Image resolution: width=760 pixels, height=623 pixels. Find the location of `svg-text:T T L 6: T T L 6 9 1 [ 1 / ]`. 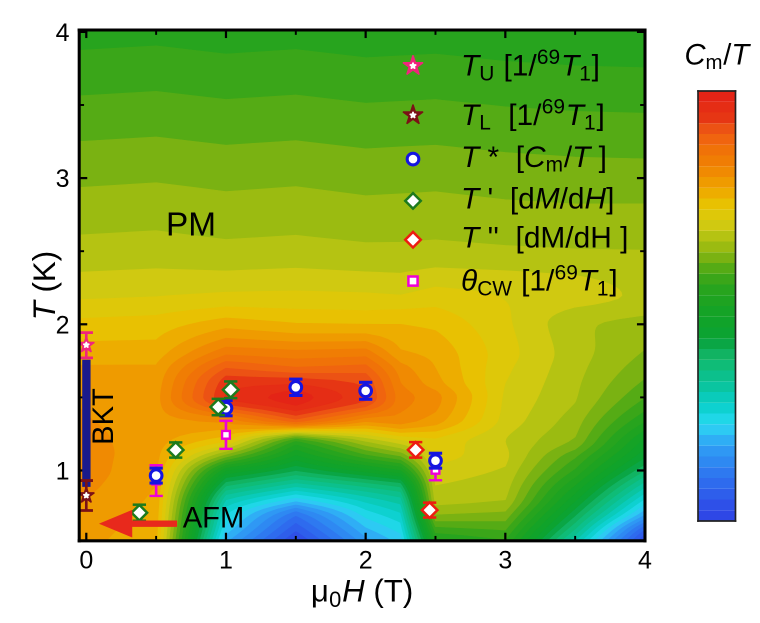

svg-text:T T L 6: T T L 6 9 1 [ 1 / ] is located at coordinates (533, 113).